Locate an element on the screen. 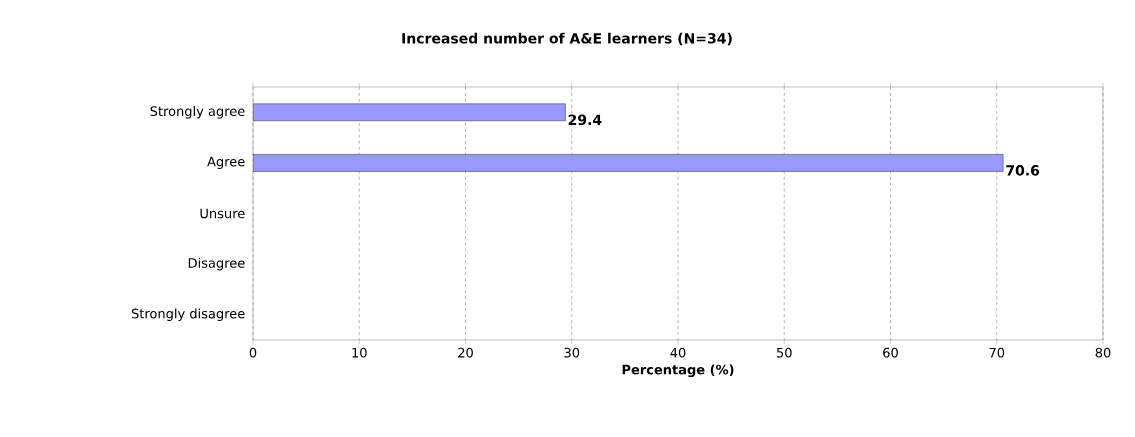  y-tick-label: Strongly disagree is located at coordinates (188, 314).